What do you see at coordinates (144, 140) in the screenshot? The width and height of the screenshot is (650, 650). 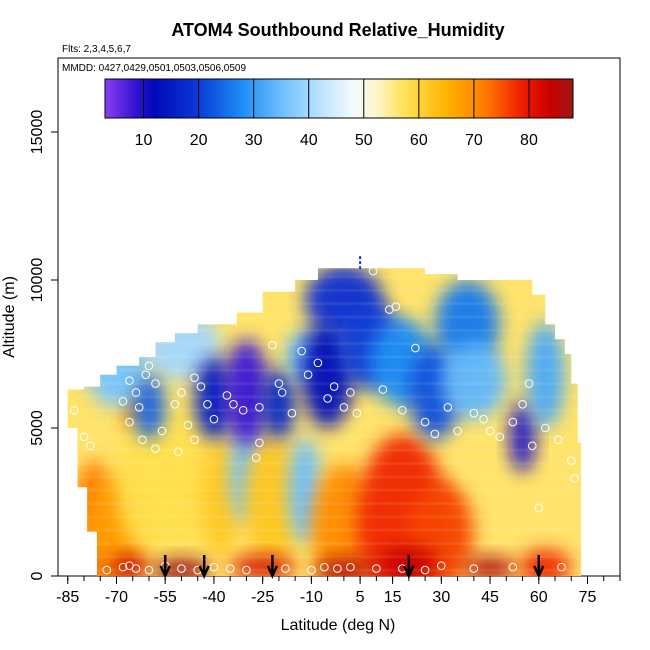 I see `colorbar-tick-label: 10` at bounding box center [144, 140].